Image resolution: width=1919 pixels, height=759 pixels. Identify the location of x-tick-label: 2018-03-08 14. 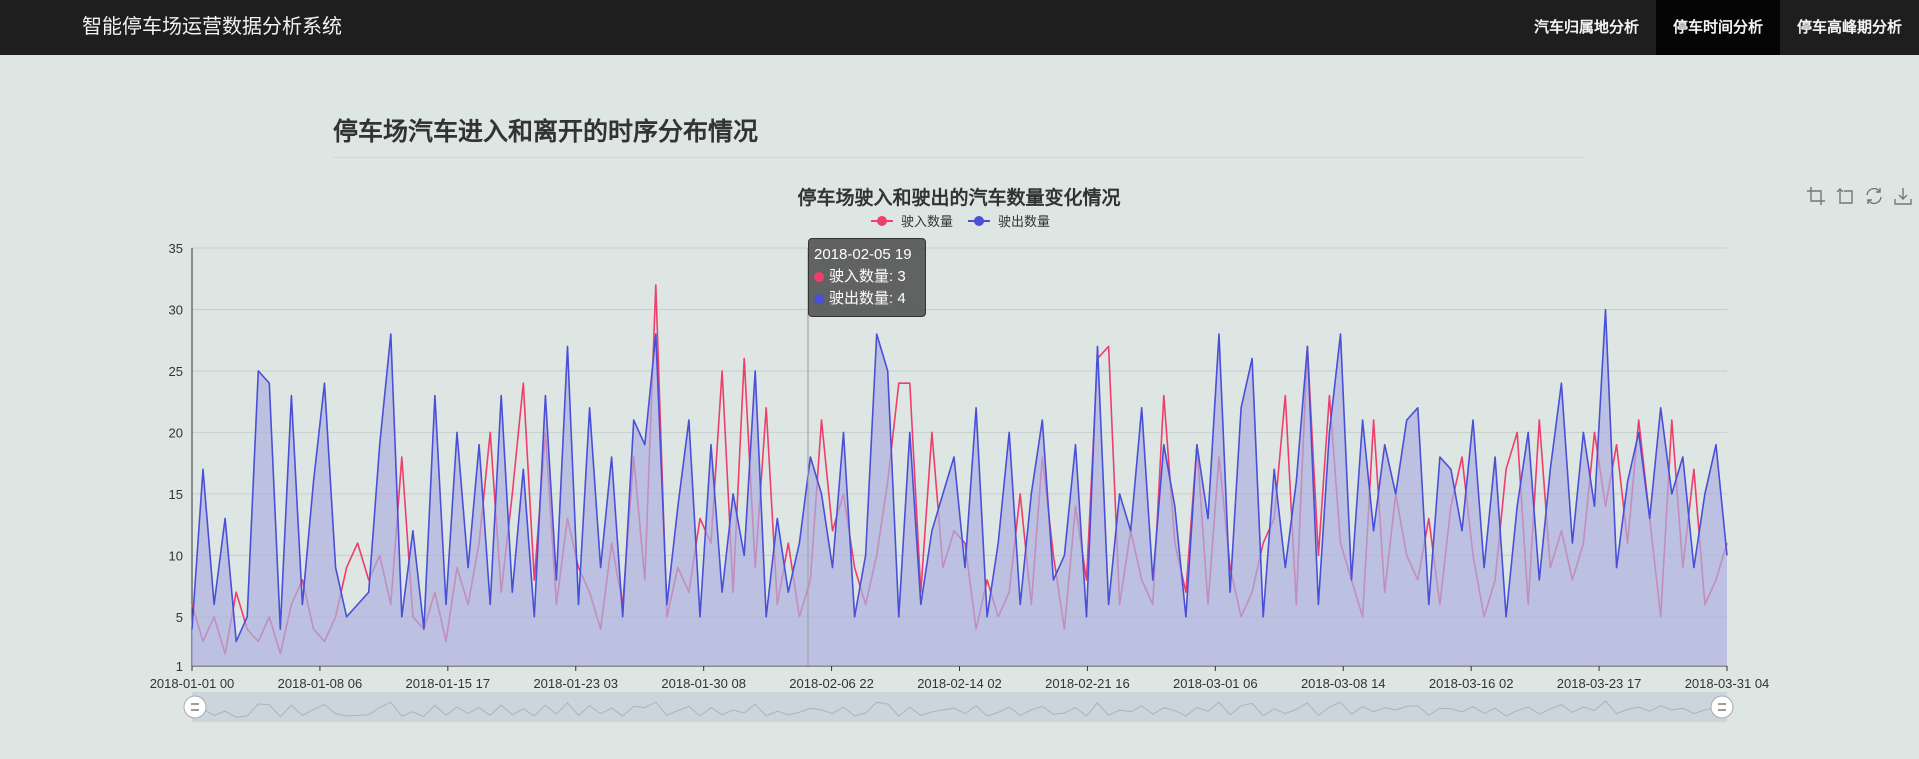
(1343, 683).